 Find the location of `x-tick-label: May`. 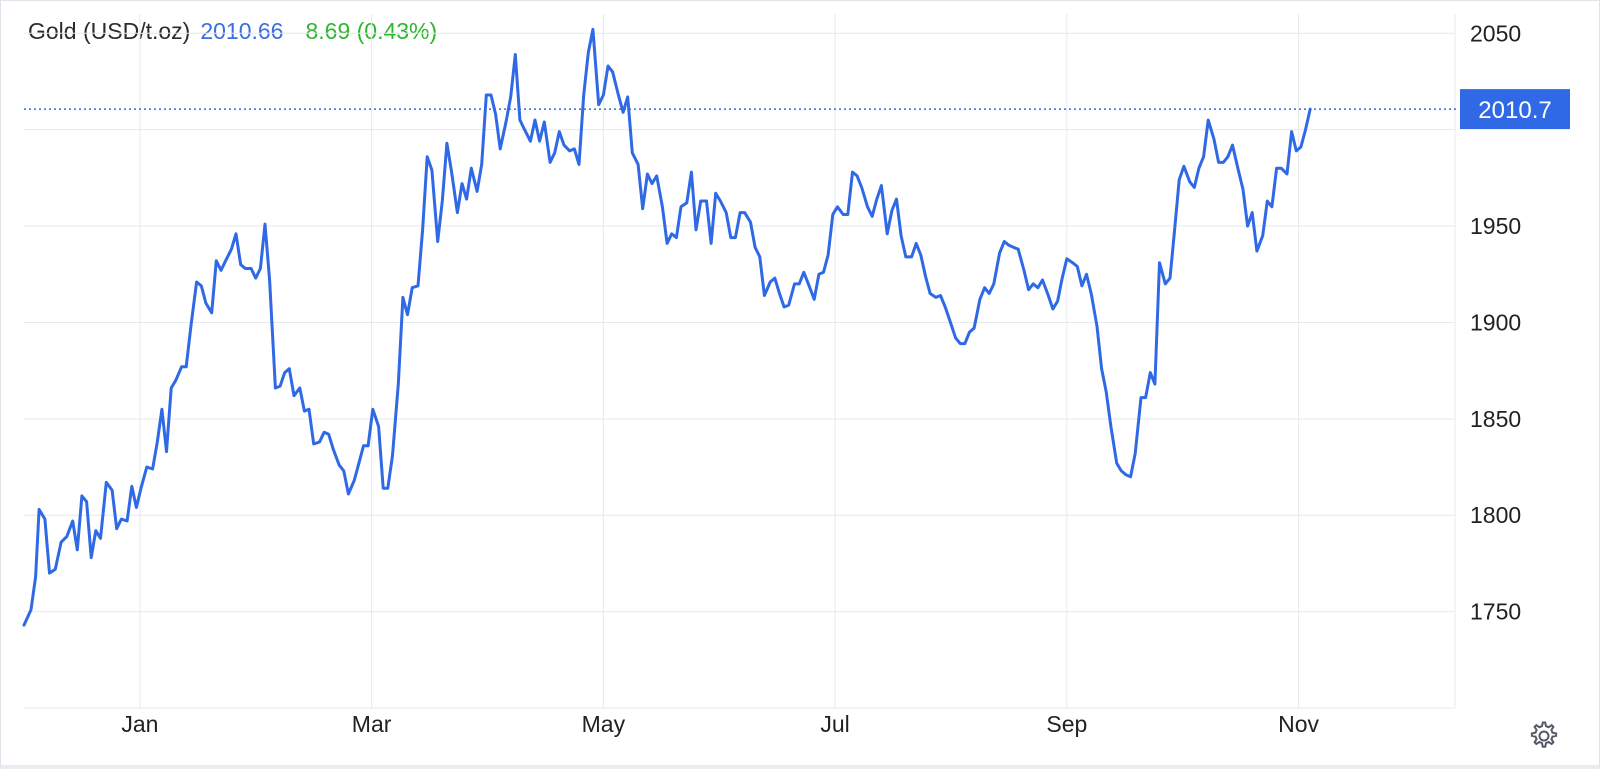

x-tick-label: May is located at coordinates (604, 724).